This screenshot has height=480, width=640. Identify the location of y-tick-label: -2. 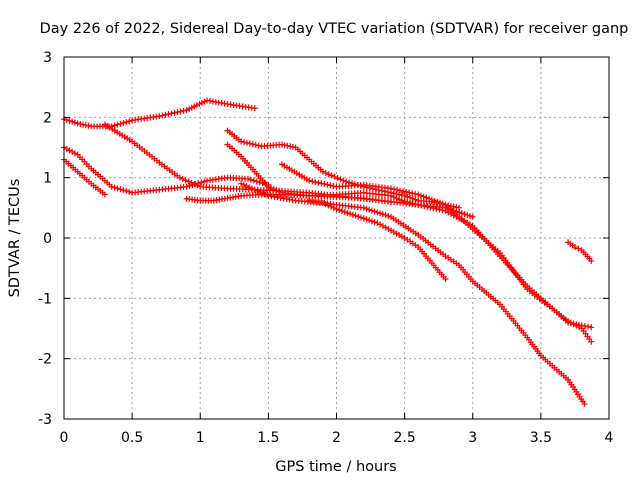
(45, 360).